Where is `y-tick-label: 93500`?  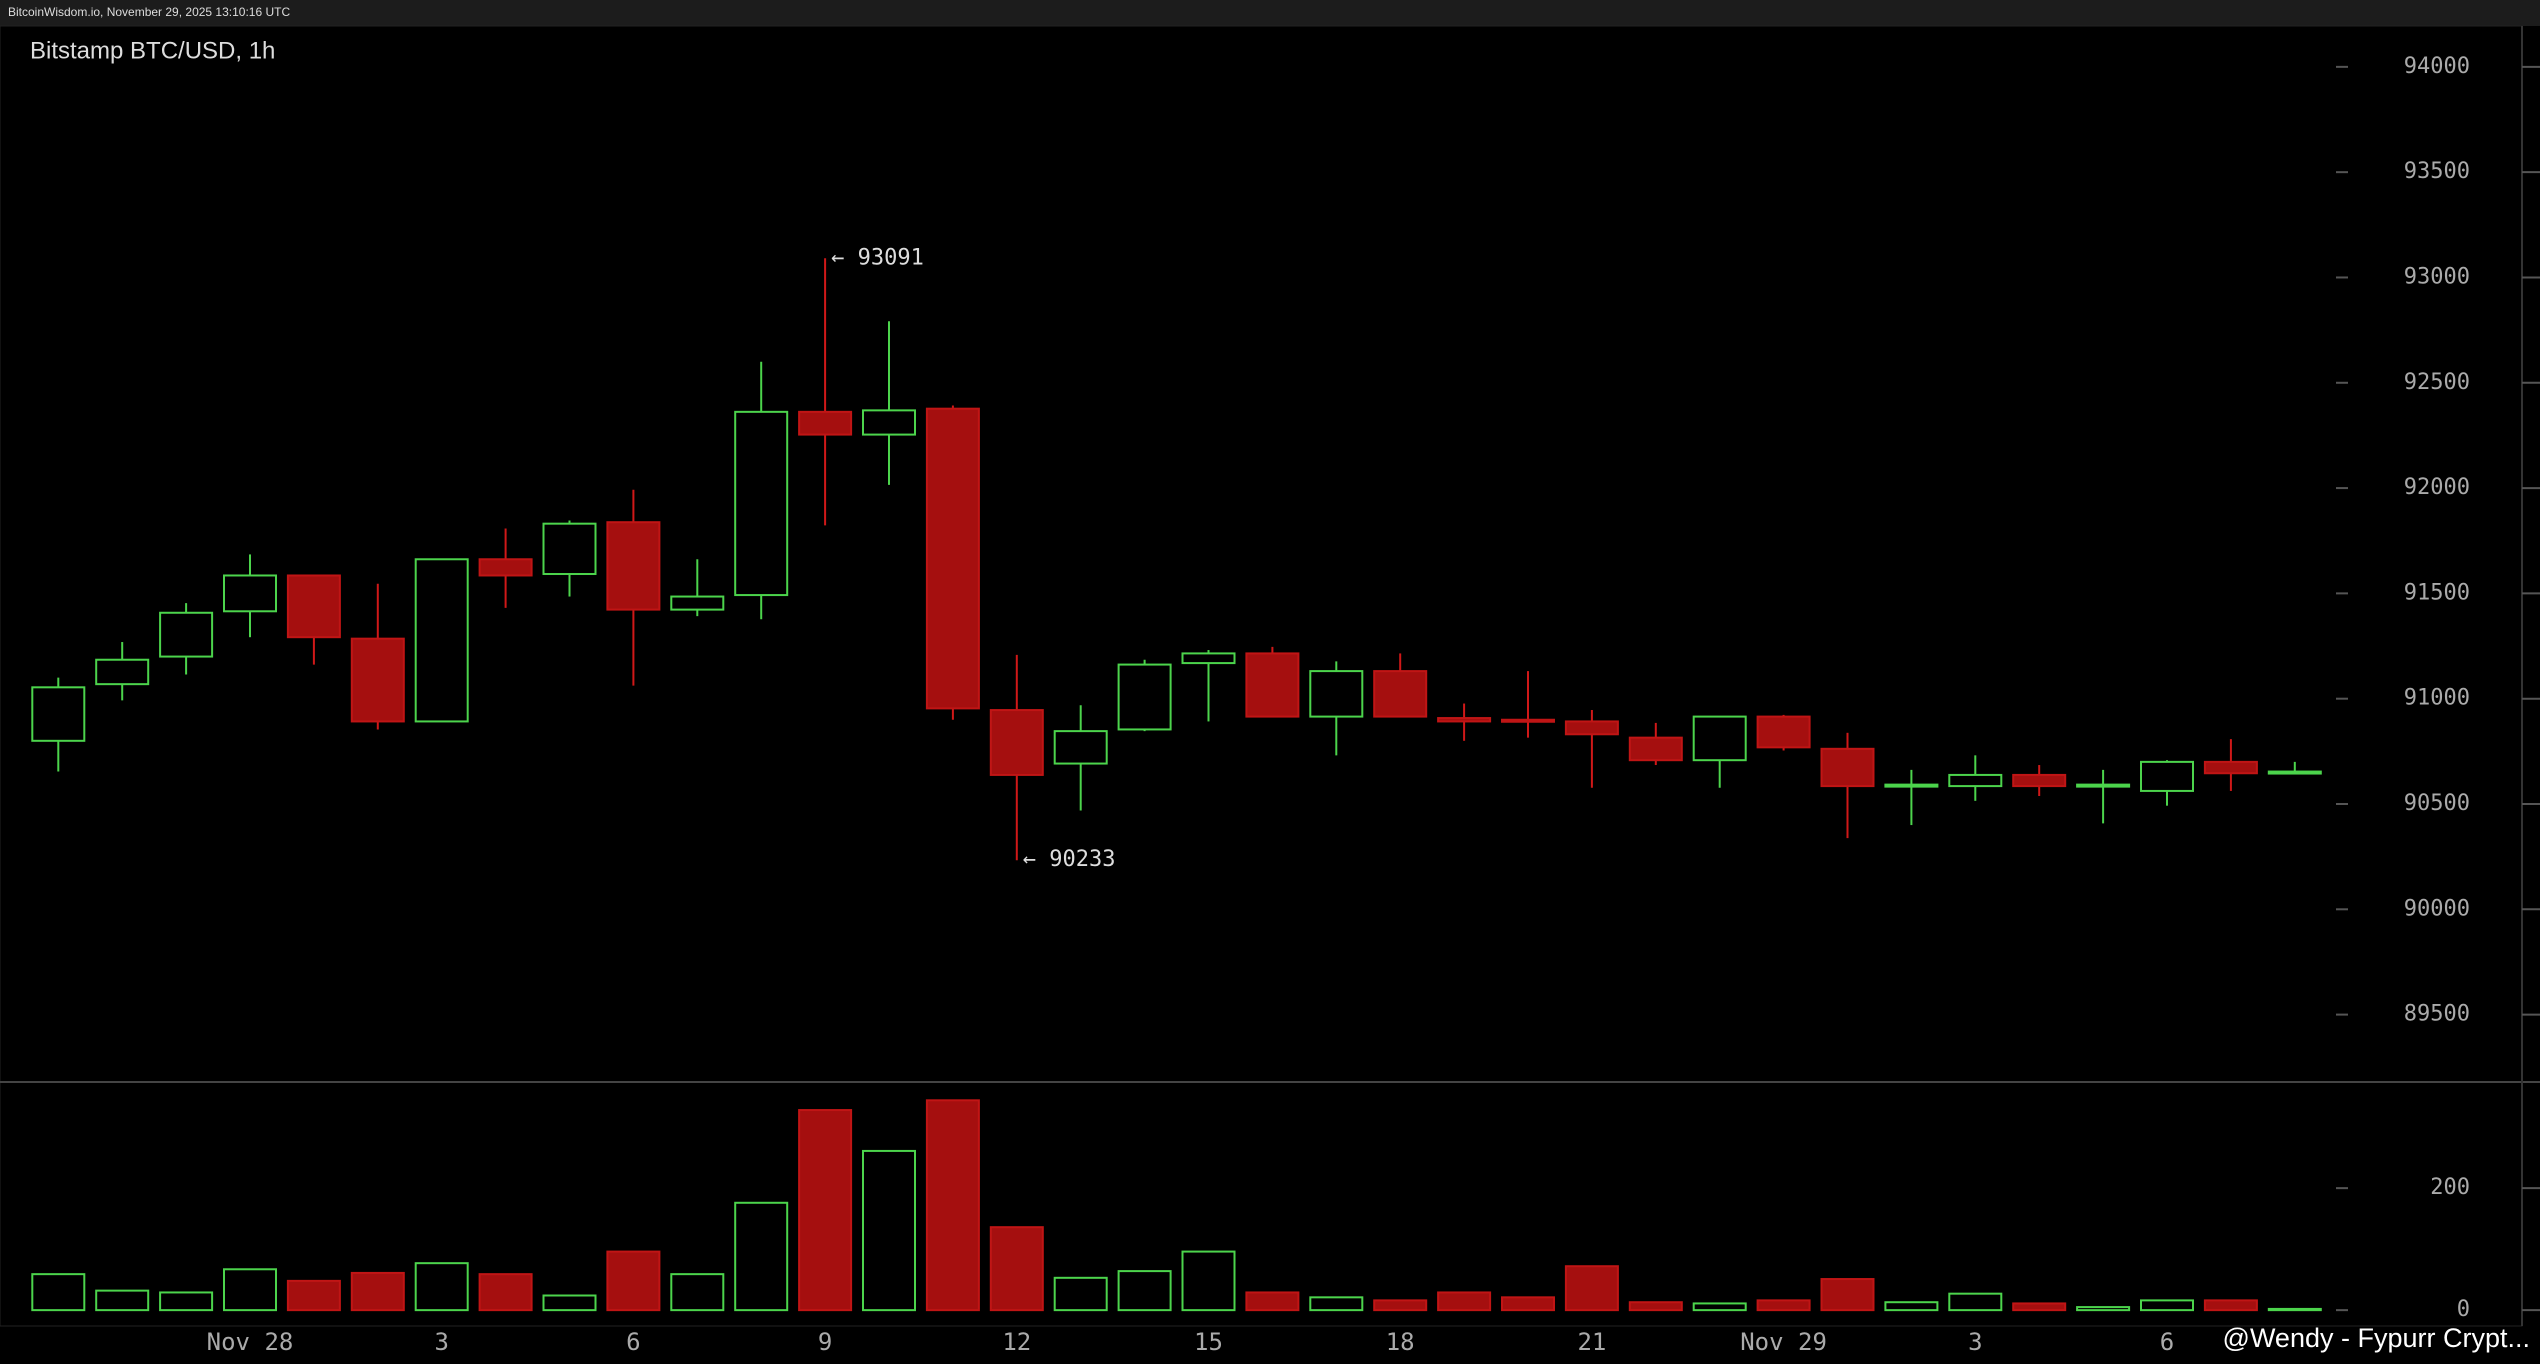
y-tick-label: 93500 is located at coordinates (2437, 171).